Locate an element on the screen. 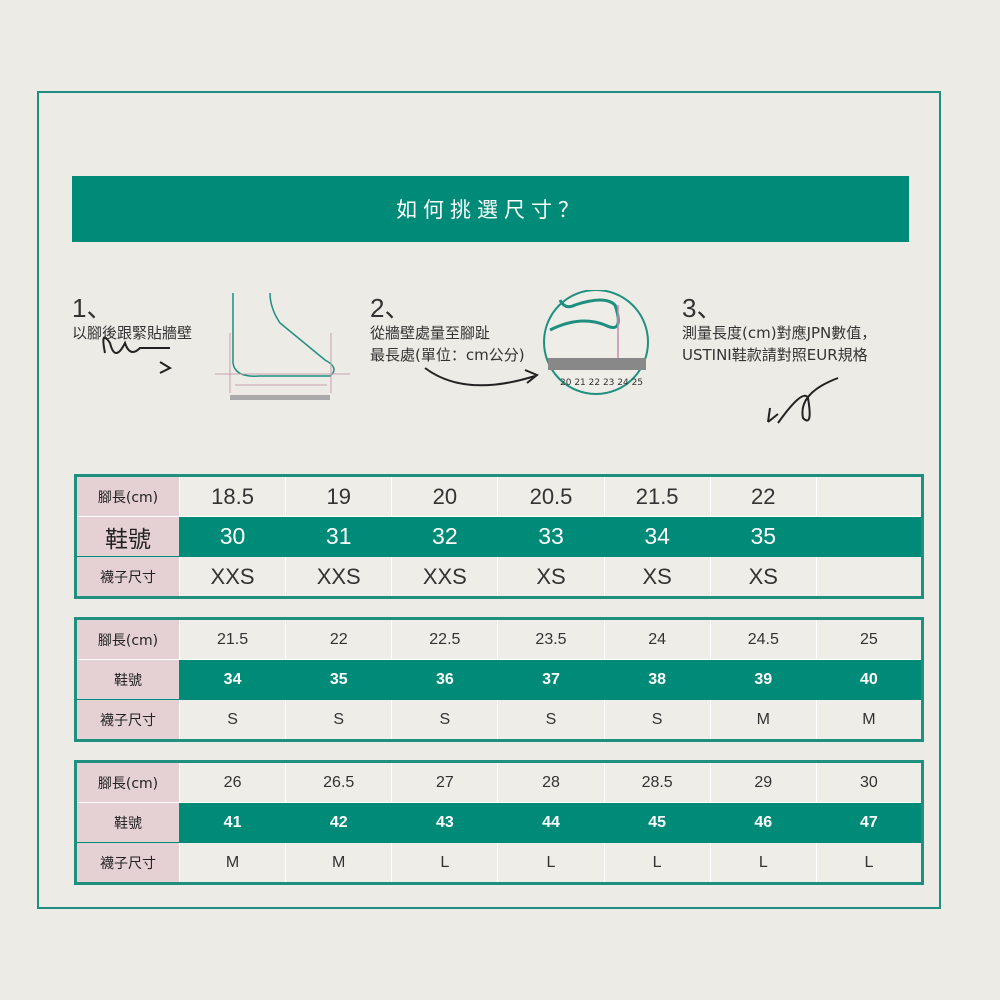 The height and width of the screenshot is (1000, 1000). shoe-size-row: 鞋號 34 35 36 37 38 39 40 is located at coordinates (499, 679).